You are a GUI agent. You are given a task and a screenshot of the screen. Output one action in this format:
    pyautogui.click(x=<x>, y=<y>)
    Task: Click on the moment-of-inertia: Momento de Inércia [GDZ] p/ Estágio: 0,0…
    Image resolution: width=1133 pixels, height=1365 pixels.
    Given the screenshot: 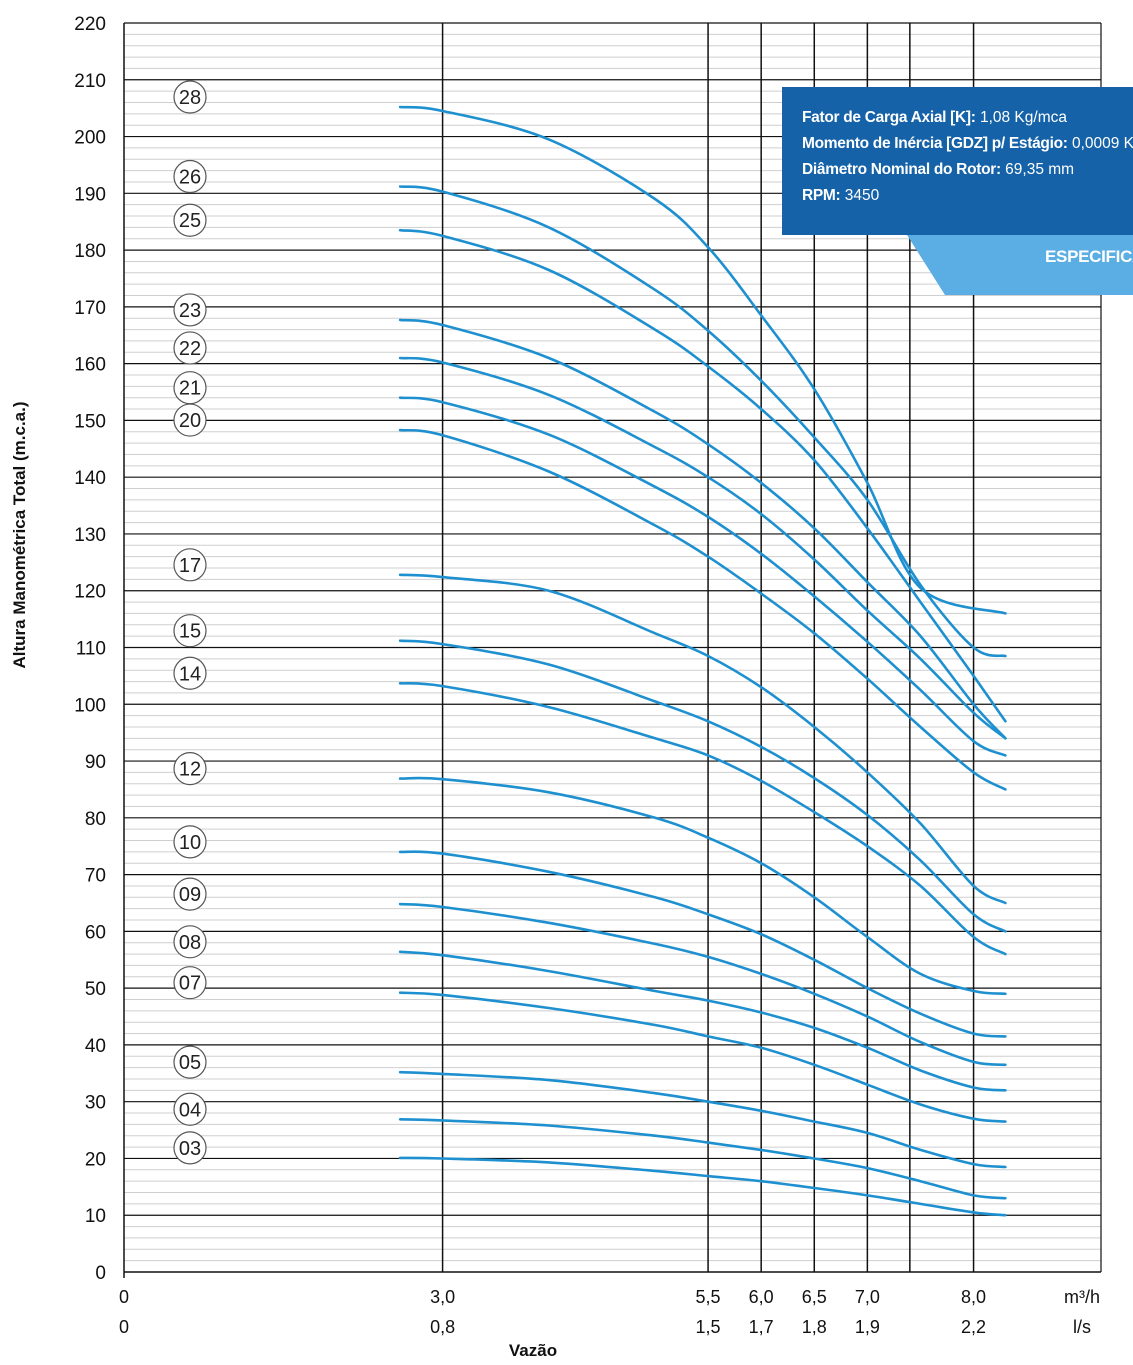 What is the action you would take?
    pyautogui.click(x=967, y=144)
    